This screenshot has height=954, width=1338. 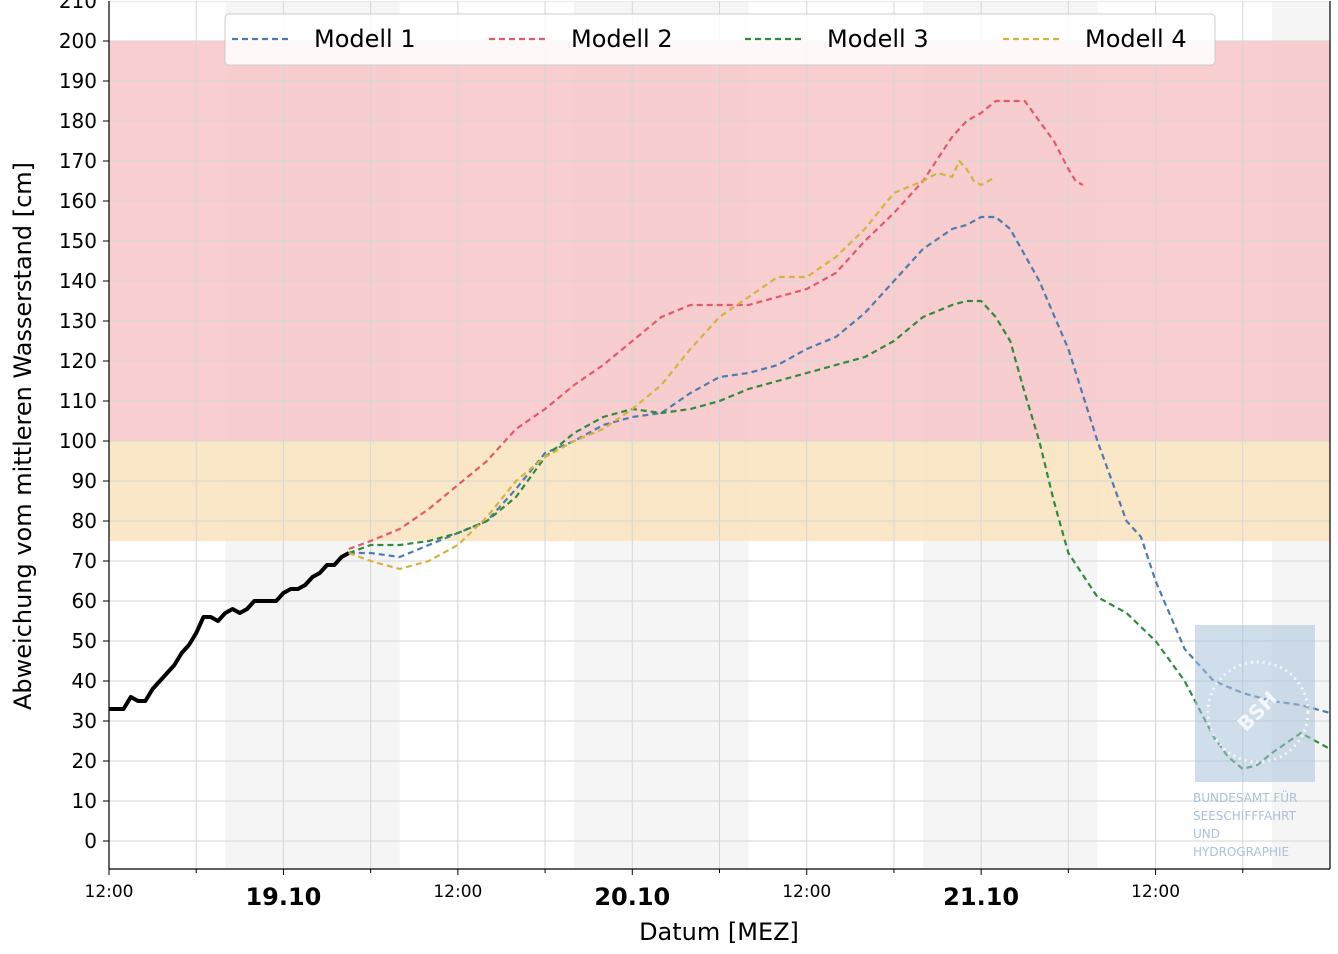 I want to click on x-tick-label-4: 12:00, so click(x=806, y=892).